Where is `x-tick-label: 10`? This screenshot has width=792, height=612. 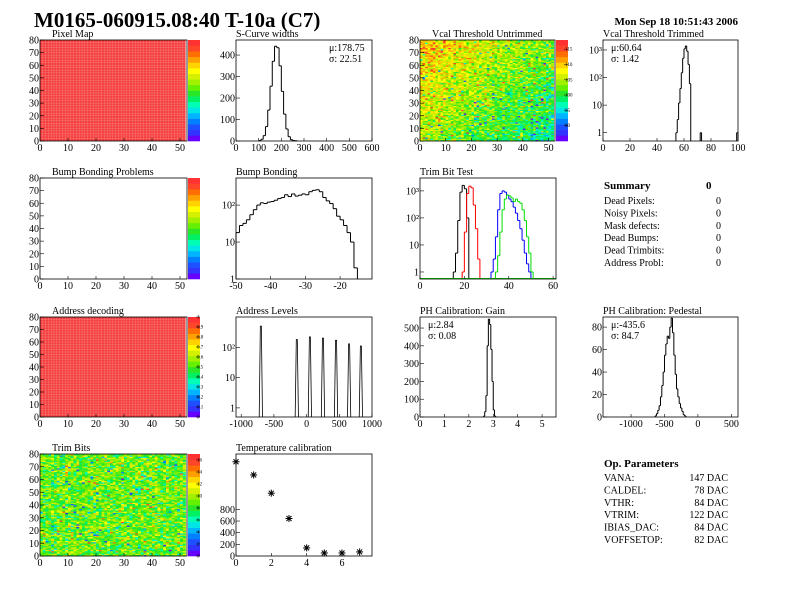 x-tick-label: 10 is located at coordinates (446, 148).